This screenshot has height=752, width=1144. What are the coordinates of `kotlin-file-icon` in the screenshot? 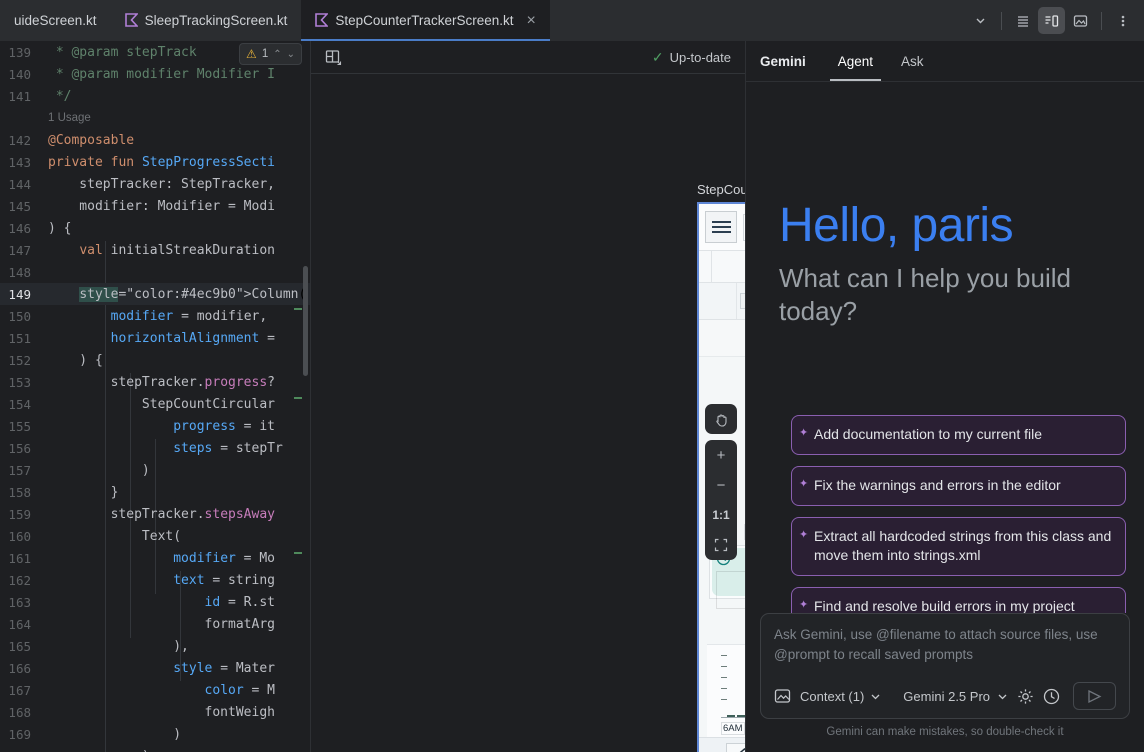 It's located at (322, 20).